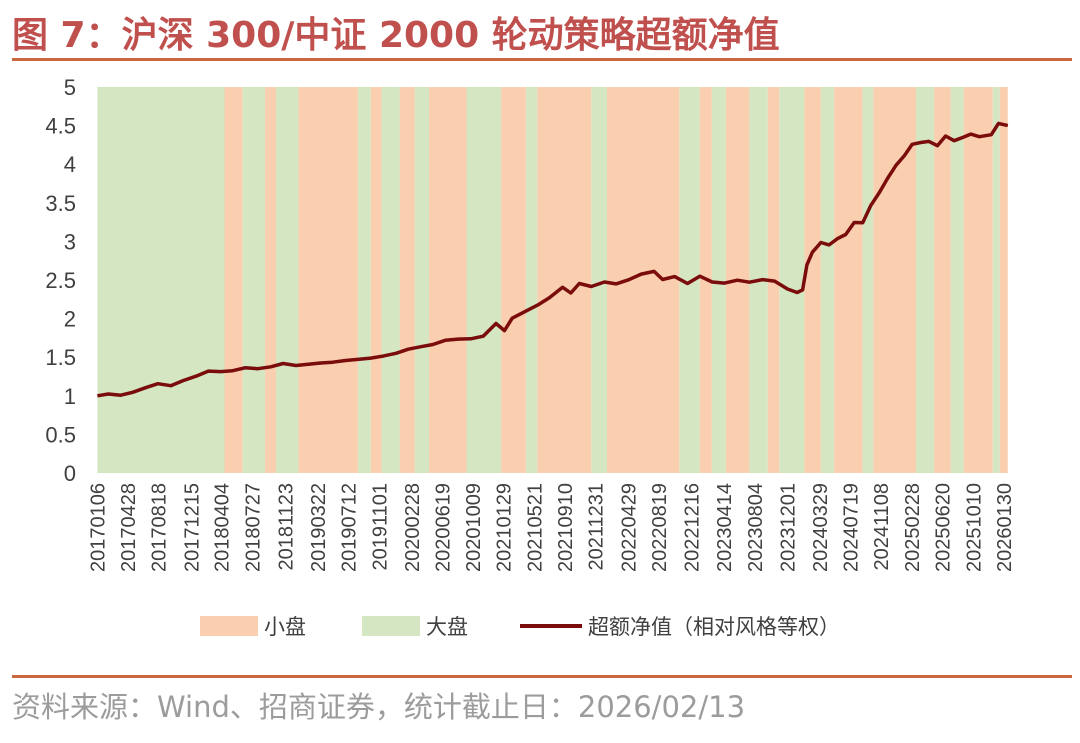 The image size is (1080, 743). I want to click on y-tick-label: 3, so click(70, 241).